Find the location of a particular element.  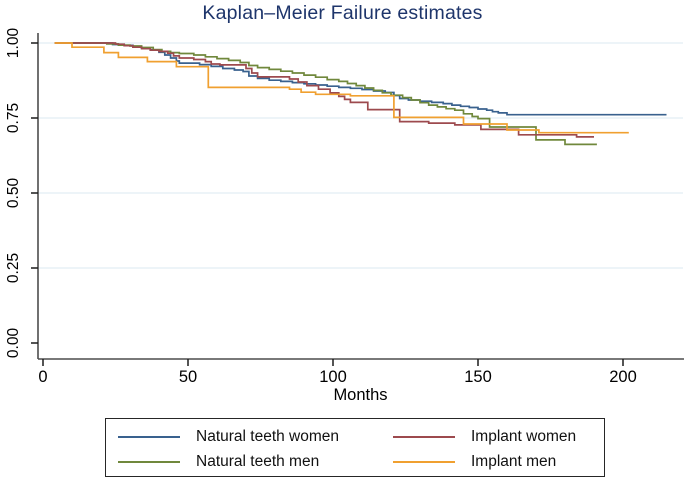

legend-label: Natural teeth men is located at coordinates (258, 461).